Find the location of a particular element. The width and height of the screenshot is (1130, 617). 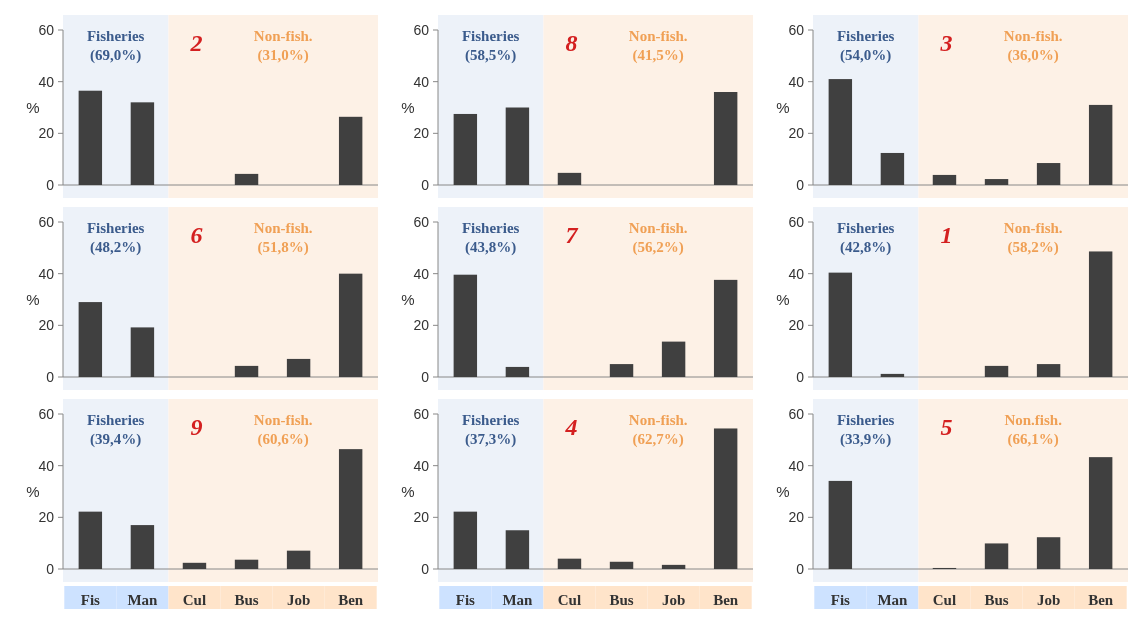

annotation: 9 is located at coordinates (196, 427).